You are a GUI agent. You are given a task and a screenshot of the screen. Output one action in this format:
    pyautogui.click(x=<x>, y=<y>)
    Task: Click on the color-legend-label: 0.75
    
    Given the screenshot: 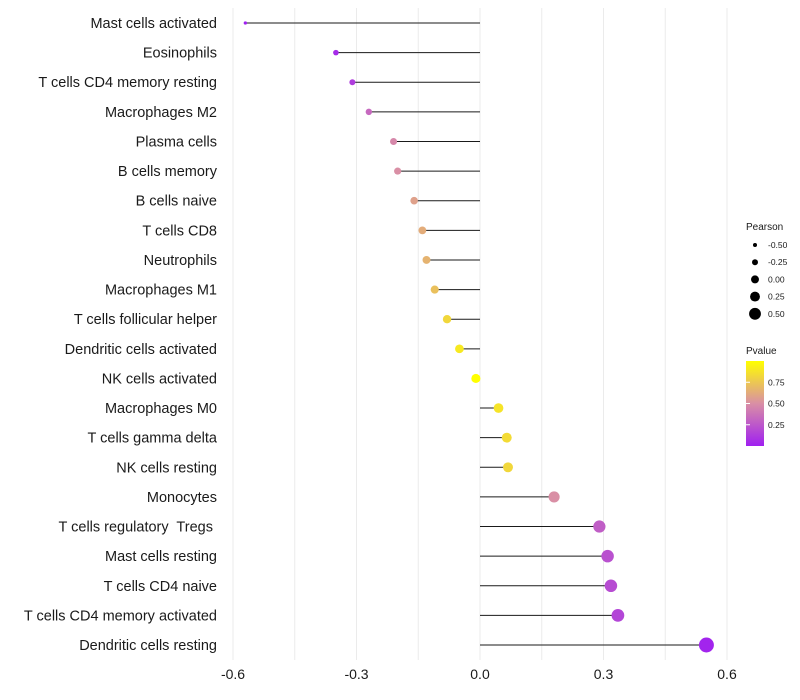 What is the action you would take?
    pyautogui.click(x=776, y=382)
    